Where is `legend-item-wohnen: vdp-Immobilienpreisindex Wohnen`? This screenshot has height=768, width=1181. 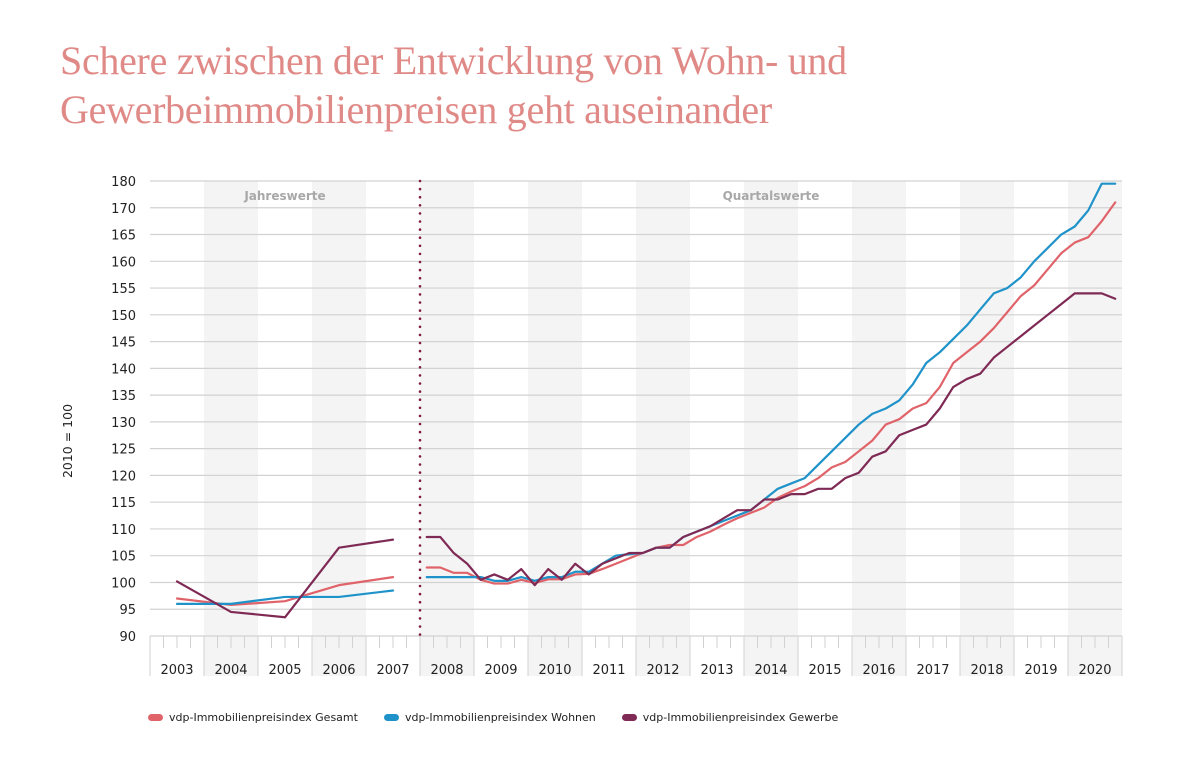 legend-item-wohnen: vdp-Immobilienpreisindex Wohnen is located at coordinates (489, 717).